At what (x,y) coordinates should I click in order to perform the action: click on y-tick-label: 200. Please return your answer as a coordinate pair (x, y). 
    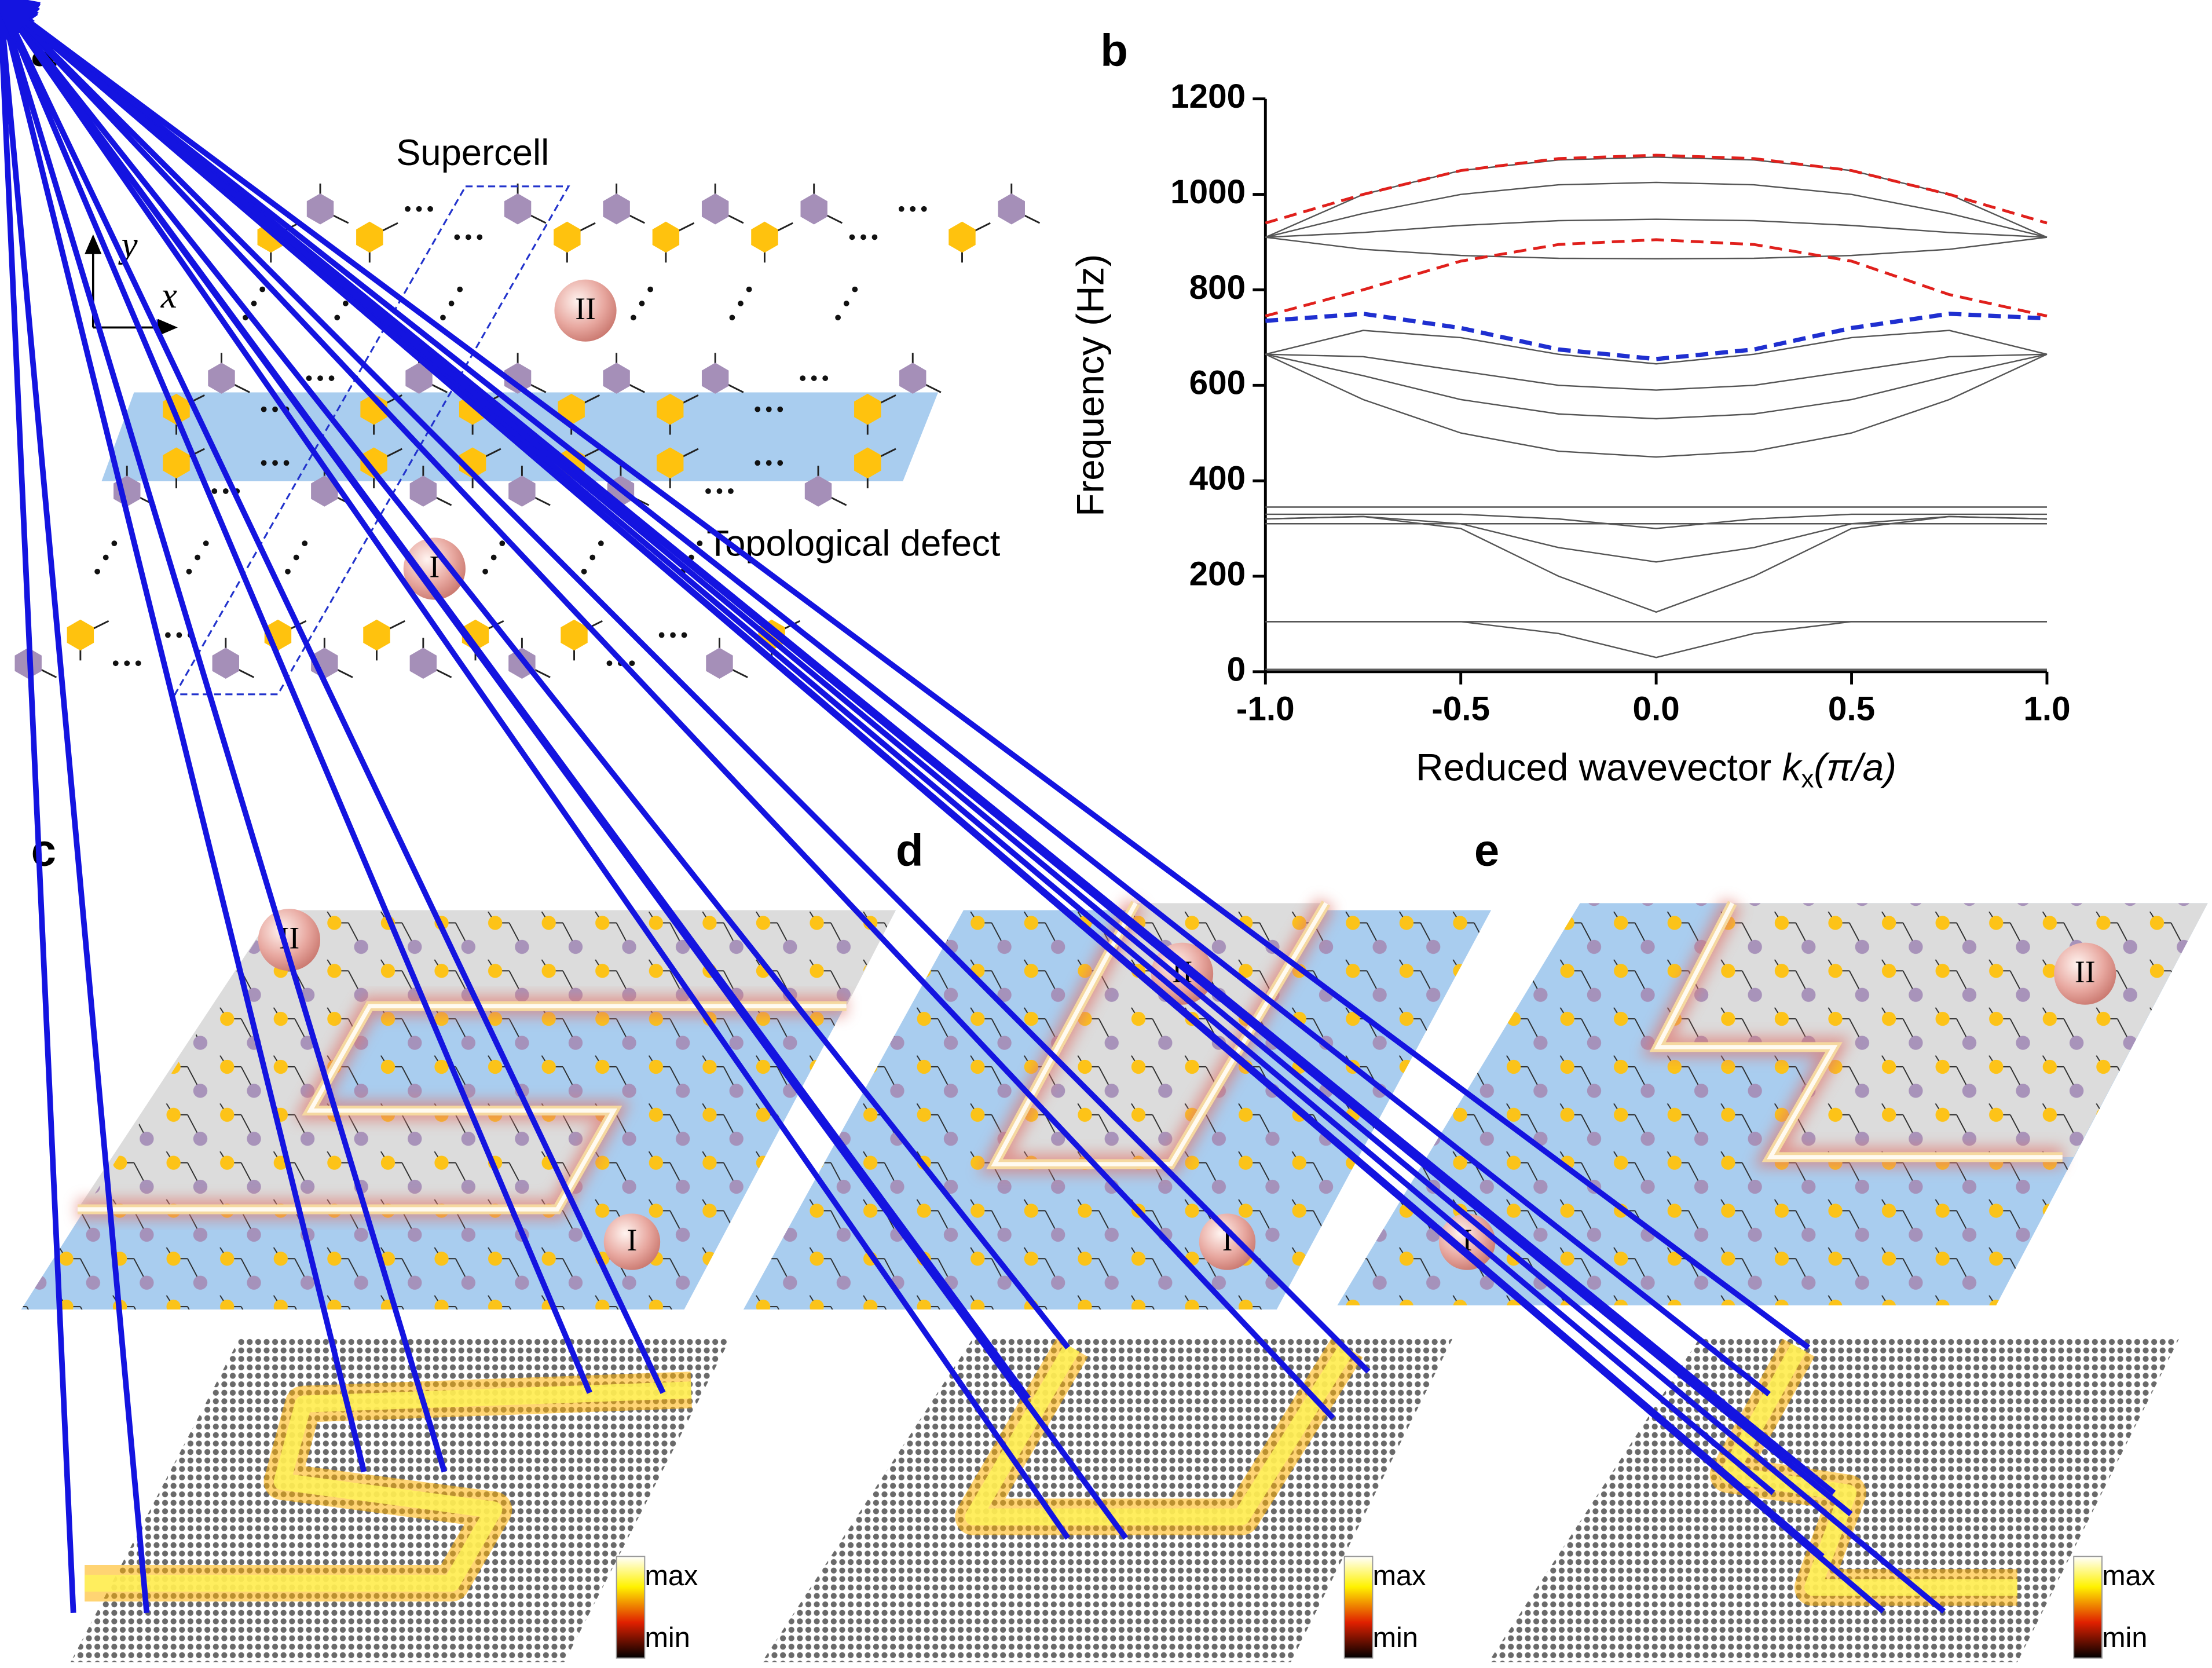
    Looking at the image, I should click on (1217, 573).